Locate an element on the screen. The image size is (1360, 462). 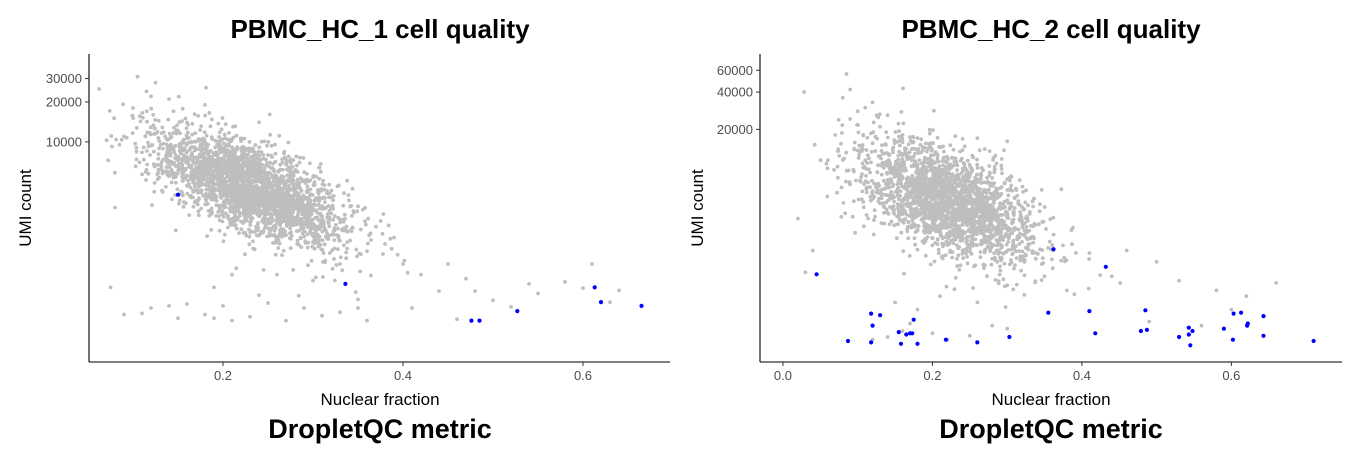
y-tick-label: 30000 is located at coordinates (64, 78).